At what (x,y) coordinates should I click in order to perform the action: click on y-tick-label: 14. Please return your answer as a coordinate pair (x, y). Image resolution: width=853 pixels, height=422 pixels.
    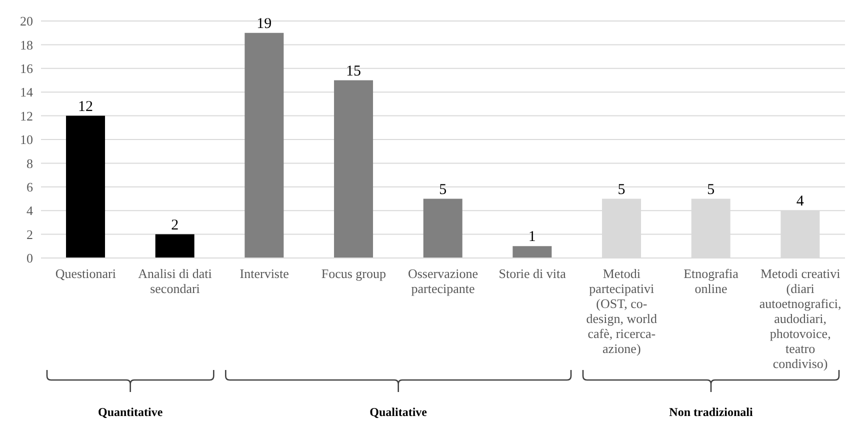
    Looking at the image, I should click on (27, 92).